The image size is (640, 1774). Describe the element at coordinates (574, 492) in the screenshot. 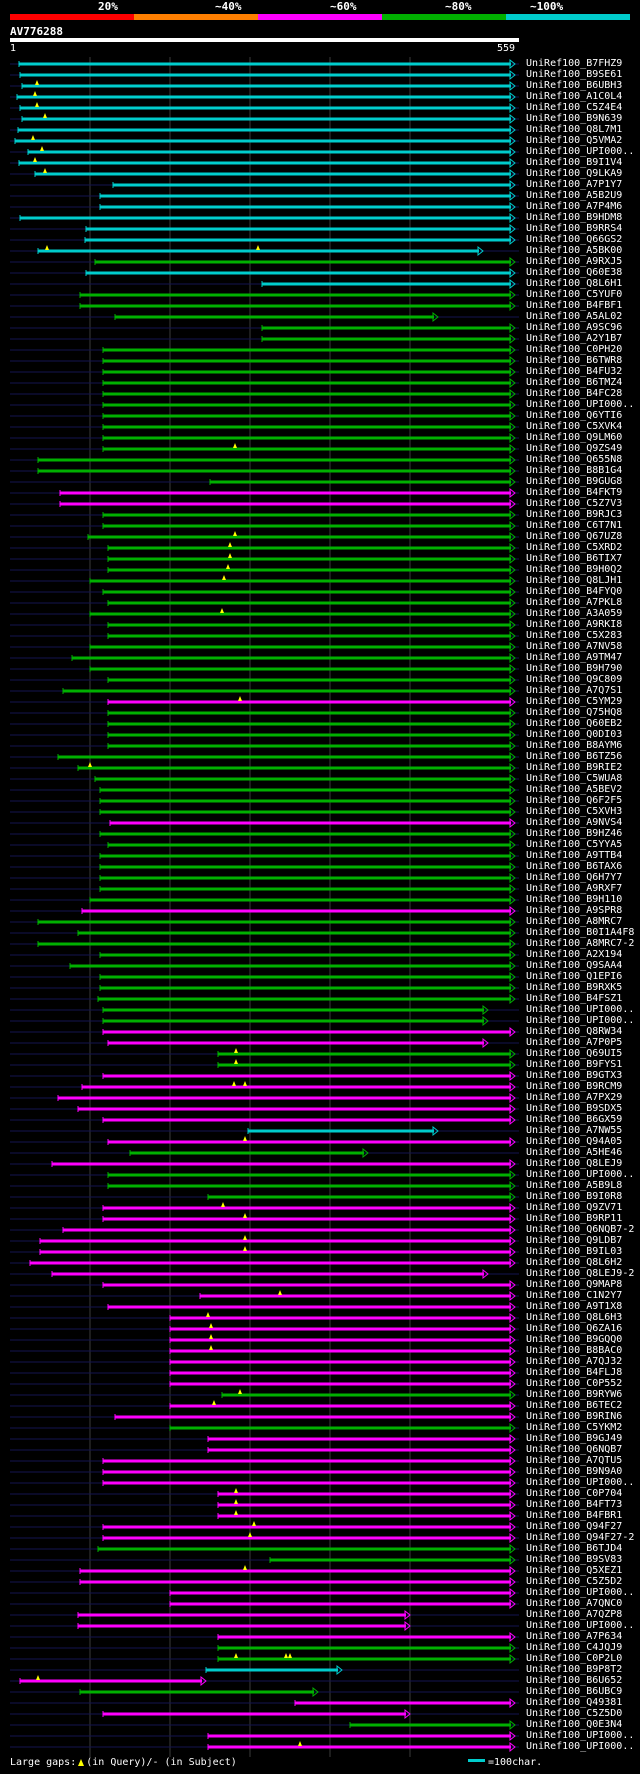

I see `hit-label: UniRef100_B4FKT9` at that location.